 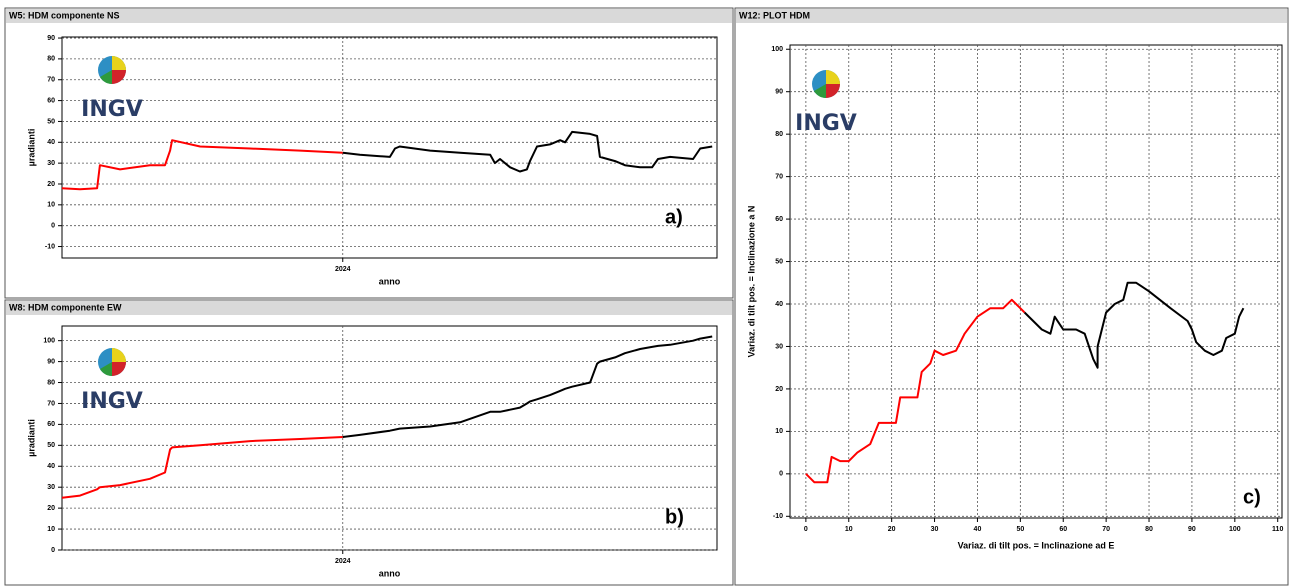 I want to click on x-axis-label: Variaz. di tilt pos. = Inclinazione ad E, so click(x=1036, y=545).